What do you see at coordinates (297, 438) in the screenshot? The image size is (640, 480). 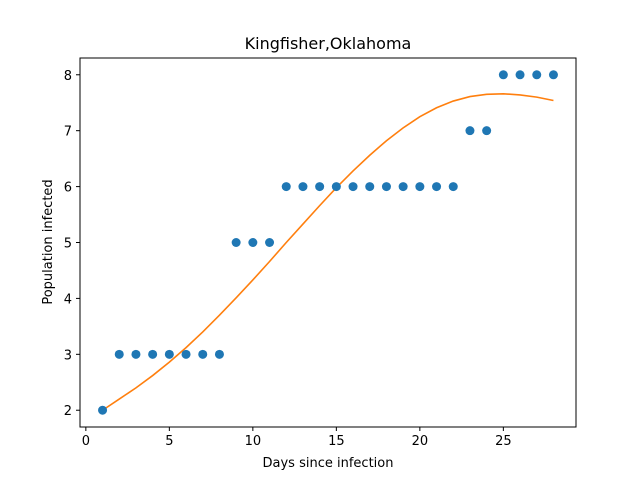 I see `x-axis: 0 5 10 15 20 25` at bounding box center [297, 438].